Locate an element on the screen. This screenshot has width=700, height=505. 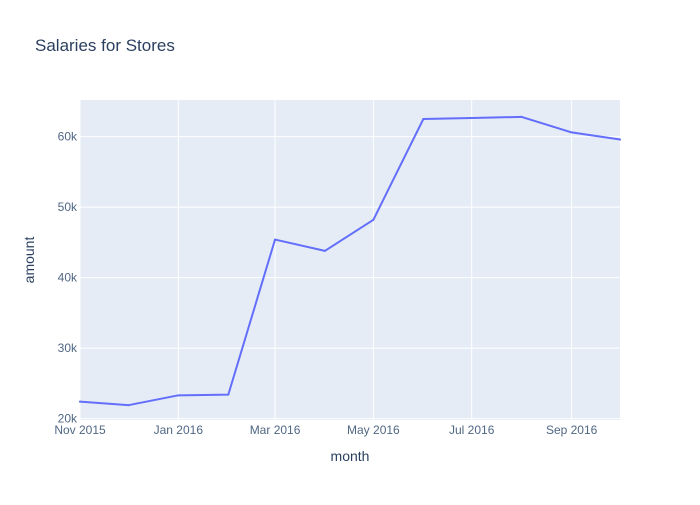
y-axis-title: amount is located at coordinates (29, 260).